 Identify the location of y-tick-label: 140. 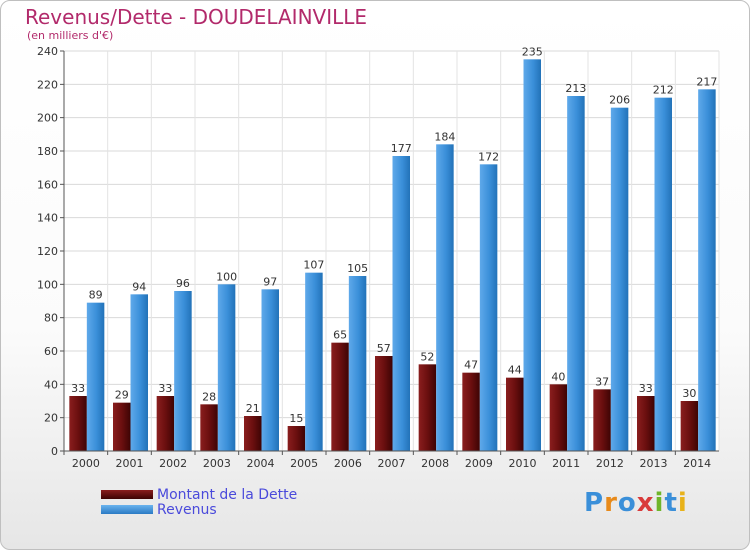
(47, 218).